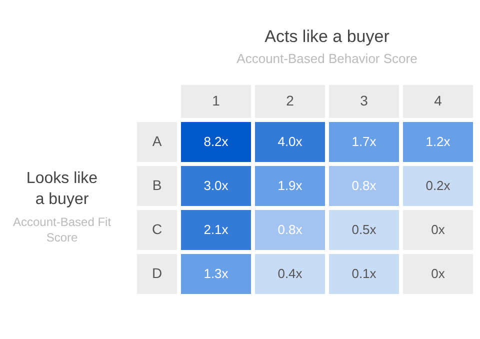 Image resolution: width=480 pixels, height=339 pixels. What do you see at coordinates (364, 229) in the screenshot?
I see `data-label: 0.5x` at bounding box center [364, 229].